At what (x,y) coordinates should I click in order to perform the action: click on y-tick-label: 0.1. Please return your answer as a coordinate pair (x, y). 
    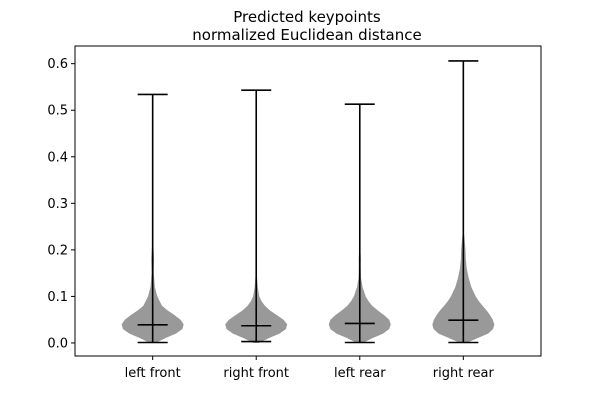
    Looking at the image, I should click on (57, 297).